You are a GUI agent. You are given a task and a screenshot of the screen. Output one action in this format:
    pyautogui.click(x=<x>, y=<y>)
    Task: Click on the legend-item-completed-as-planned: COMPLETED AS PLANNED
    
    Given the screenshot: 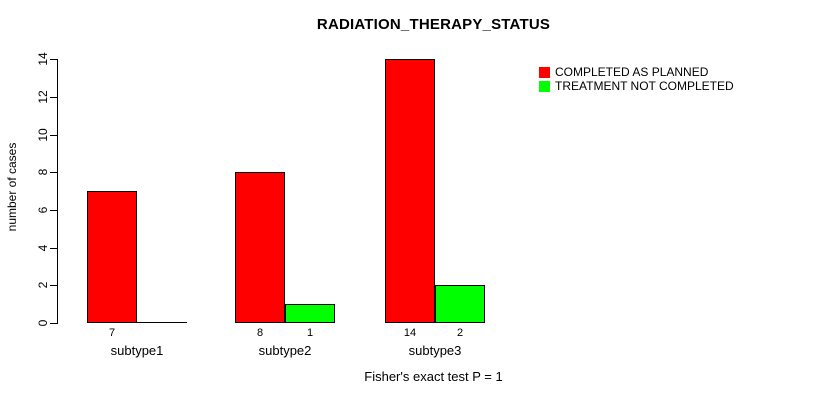 What is the action you would take?
    pyautogui.click(x=636, y=72)
    